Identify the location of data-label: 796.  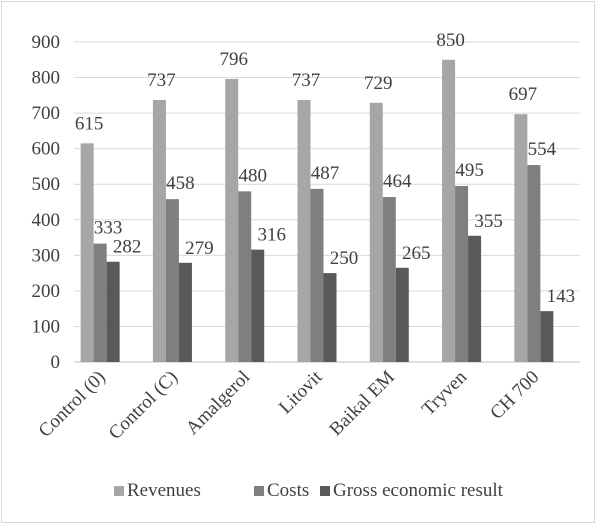
(233, 59).